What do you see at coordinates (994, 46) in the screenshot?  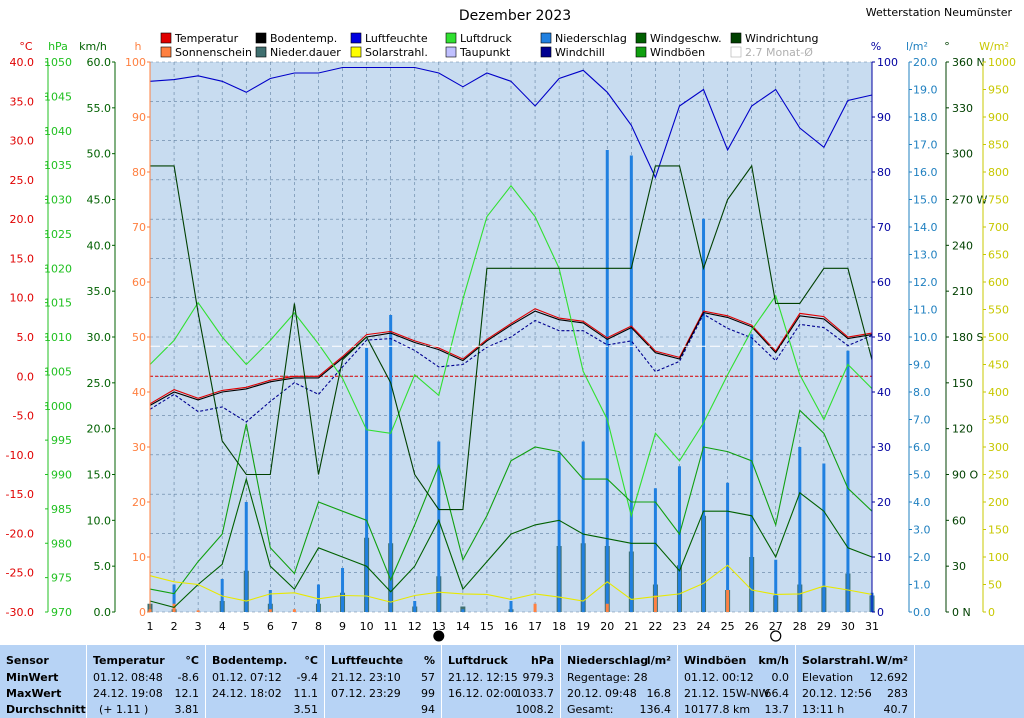 I see `unit-label-wm2: W/m²` at bounding box center [994, 46].